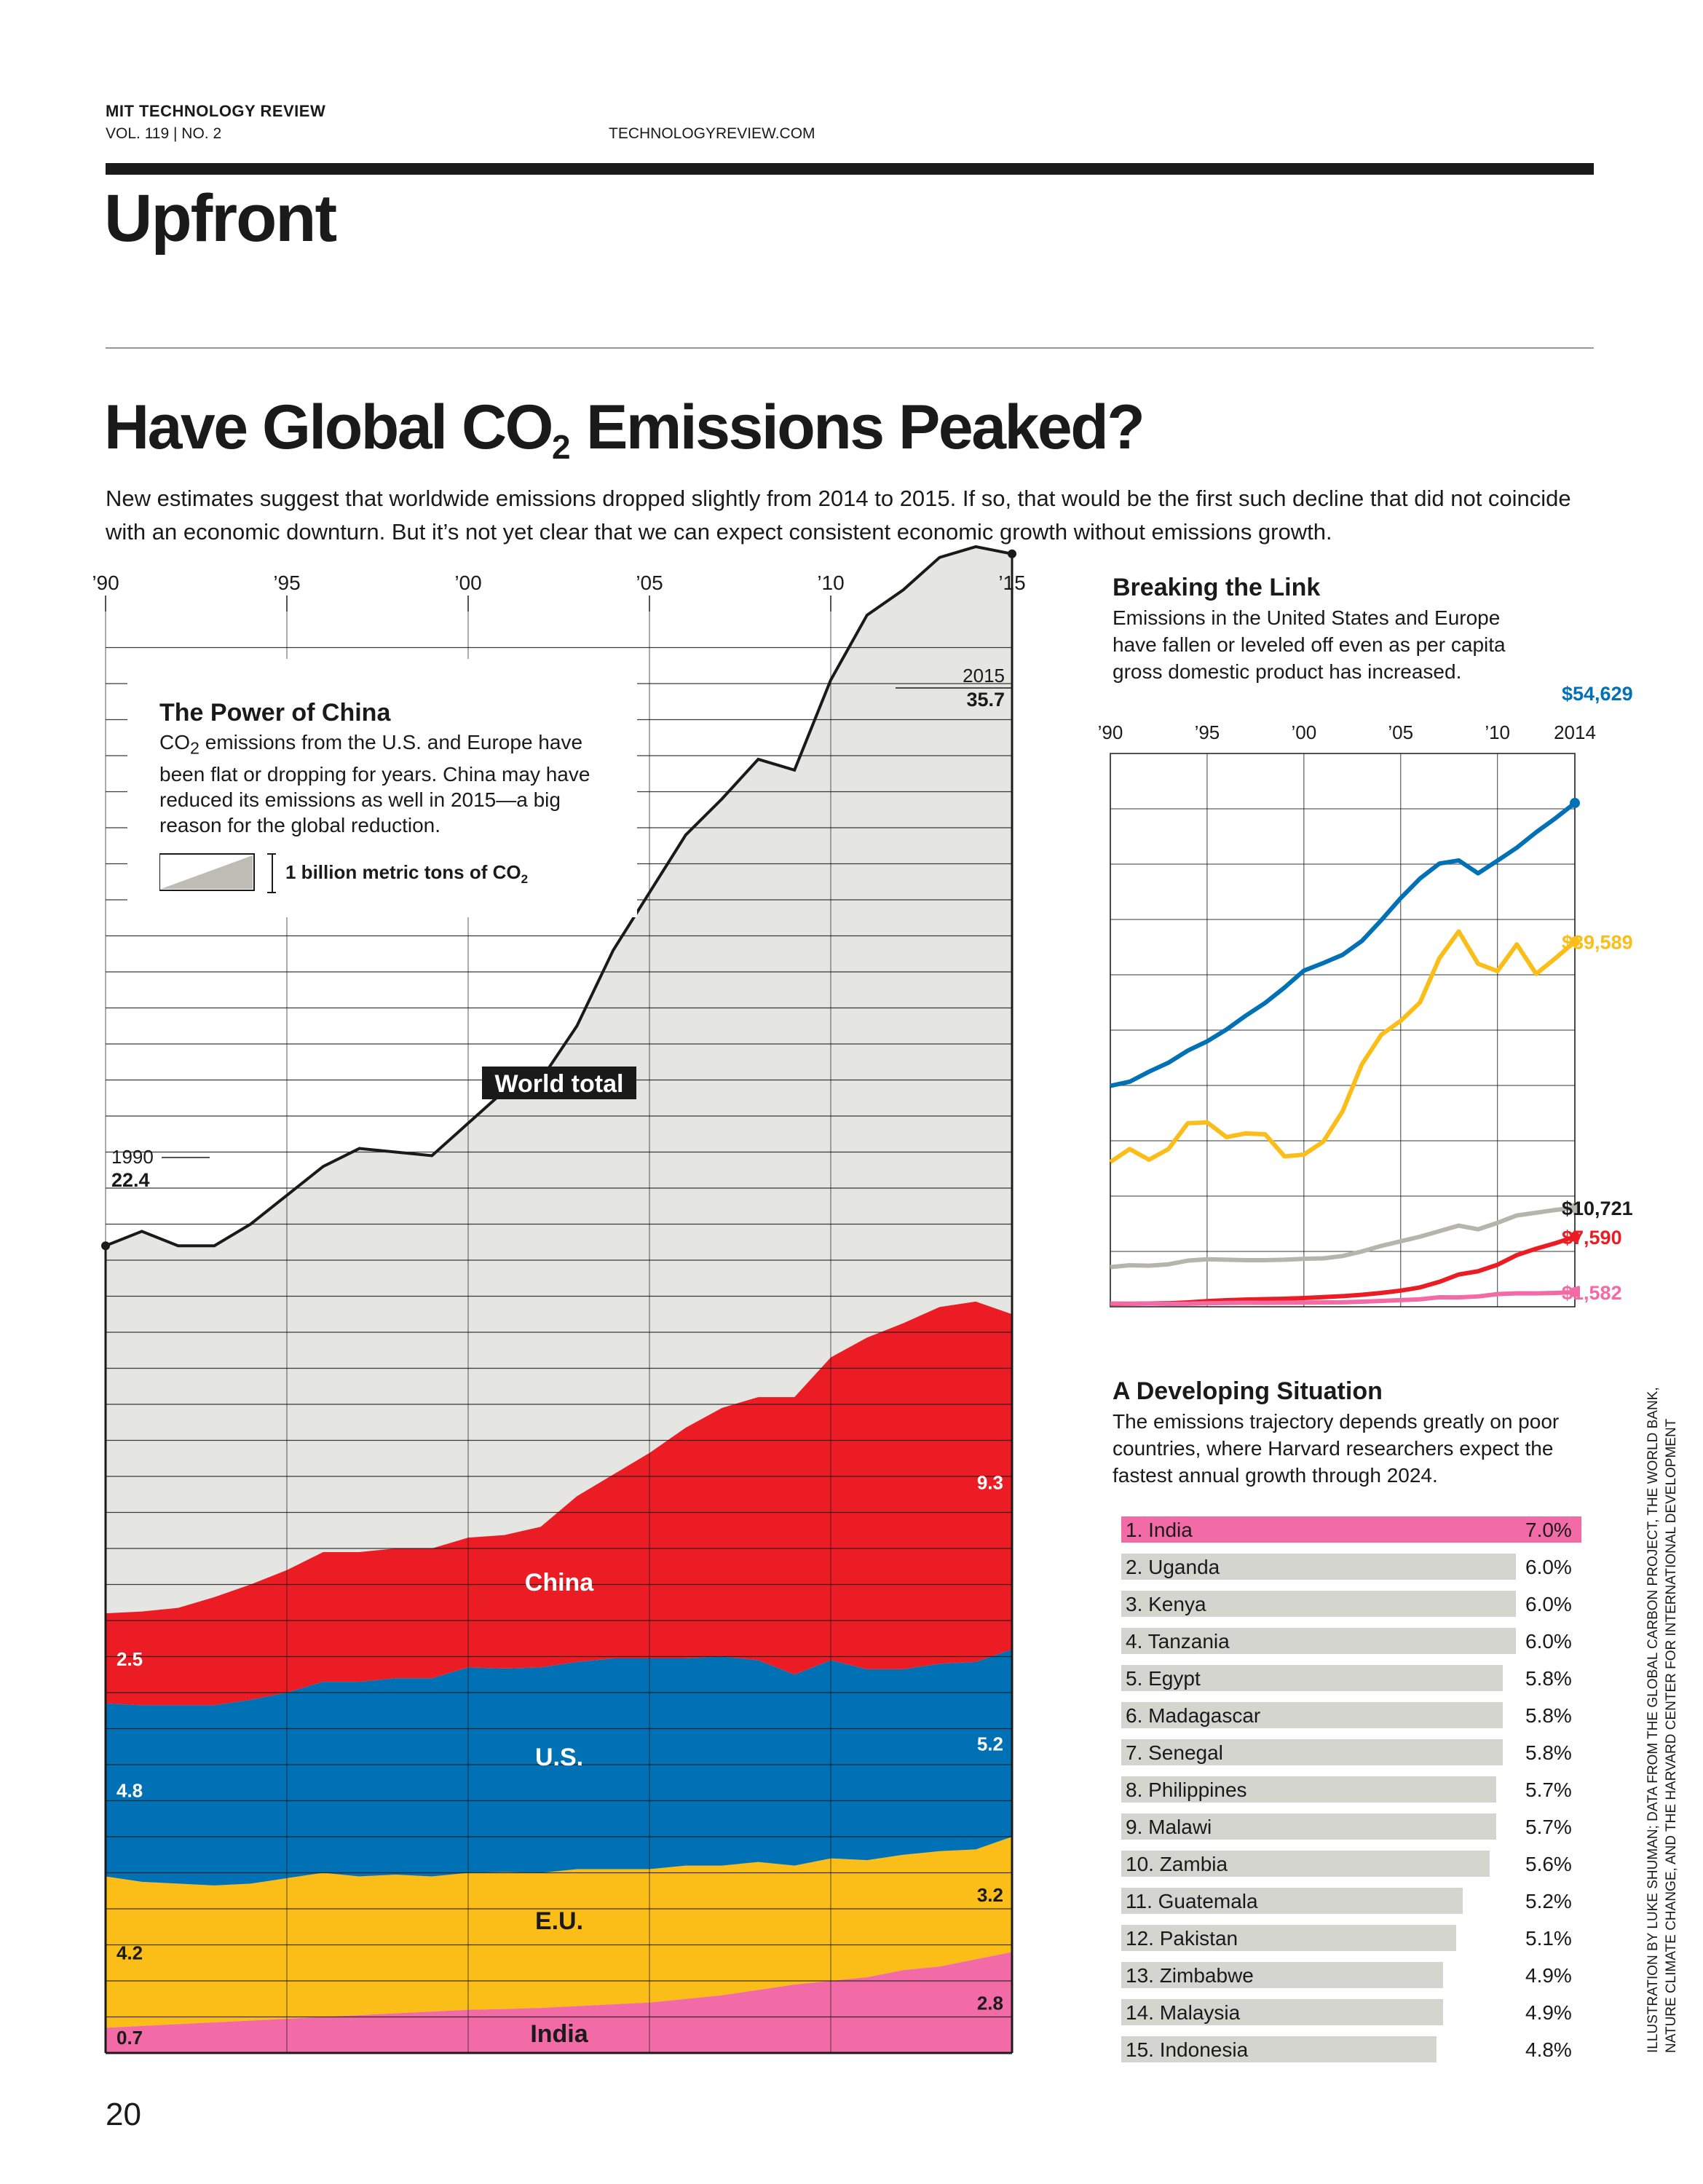 This screenshot has height=2184, width=1703. Describe the element at coordinates (1342, 1046) in the screenshot. I see `gdp-series-line` at that location.